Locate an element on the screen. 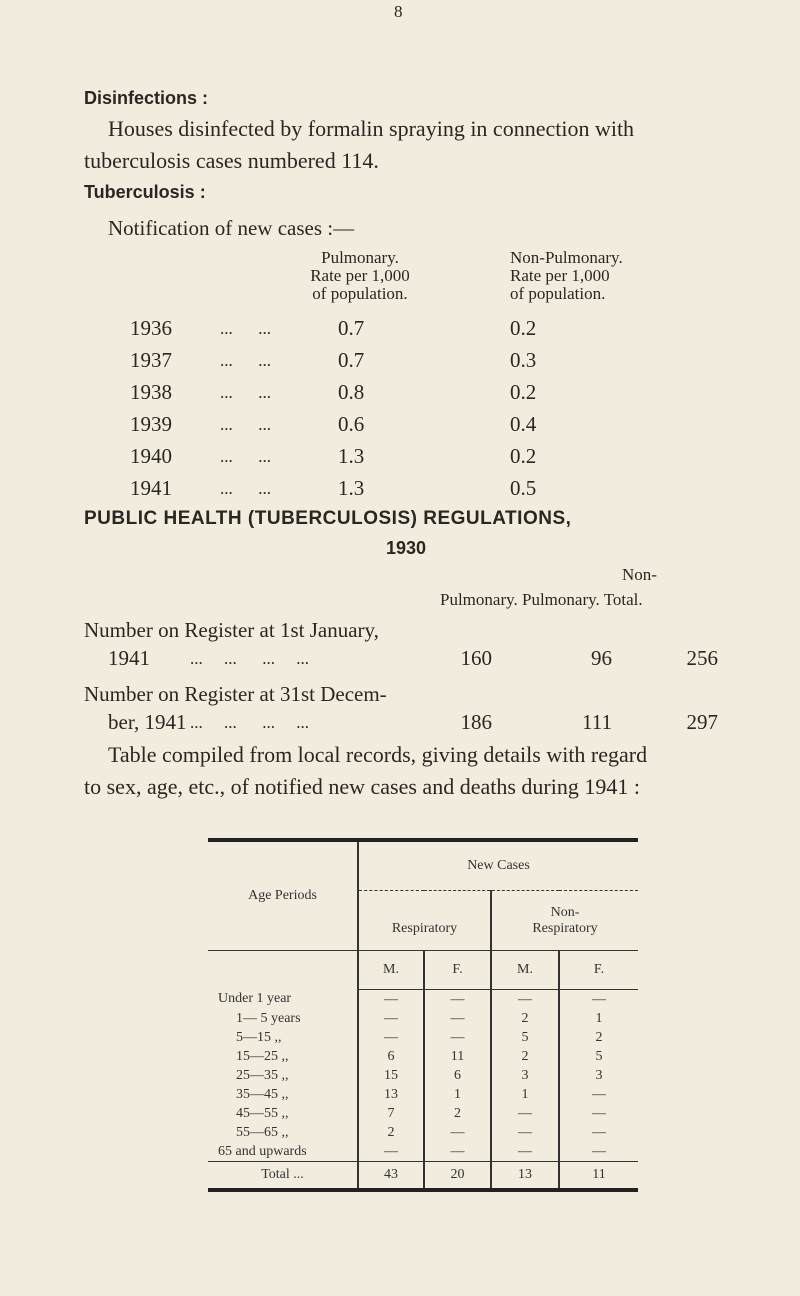 This screenshot has width=800, height=1296. total-cell: 13 is located at coordinates (524, 1175).